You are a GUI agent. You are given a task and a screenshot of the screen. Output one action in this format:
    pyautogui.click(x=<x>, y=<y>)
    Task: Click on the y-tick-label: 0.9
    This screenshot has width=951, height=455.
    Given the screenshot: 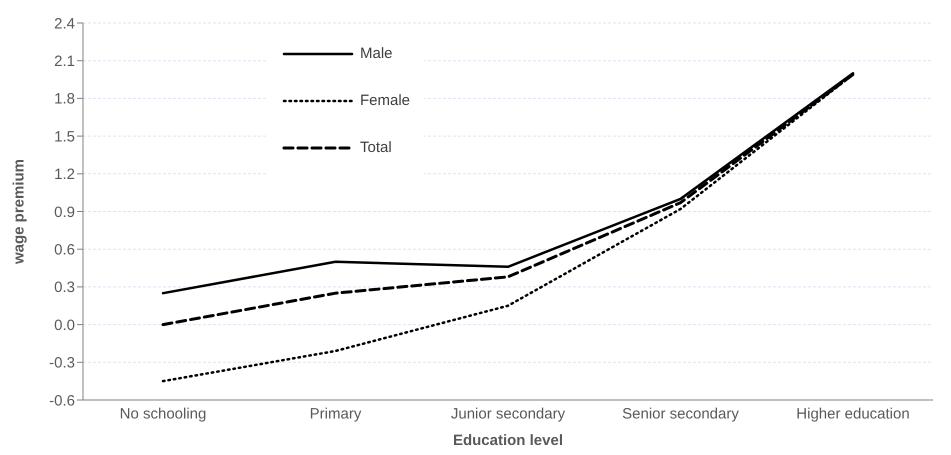 What is the action you would take?
    pyautogui.click(x=64, y=212)
    